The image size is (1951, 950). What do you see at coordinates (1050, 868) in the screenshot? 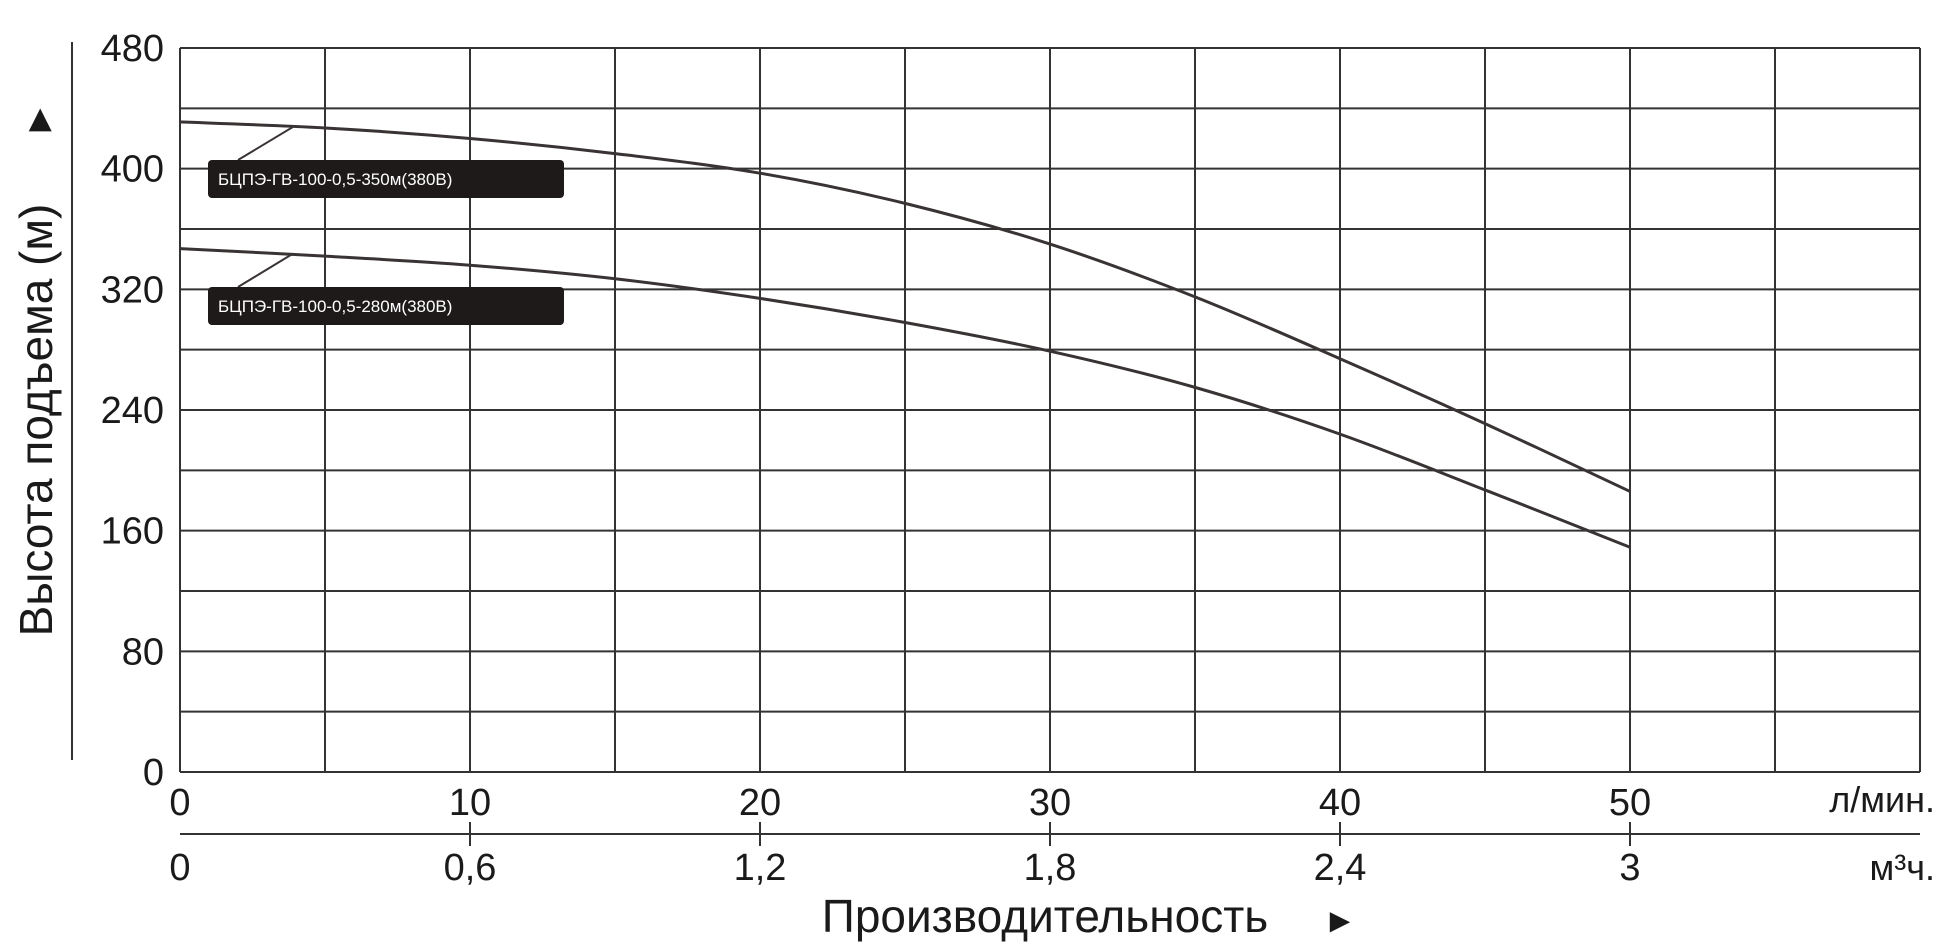
I see `x2-tick-label: 1,8` at bounding box center [1050, 868].